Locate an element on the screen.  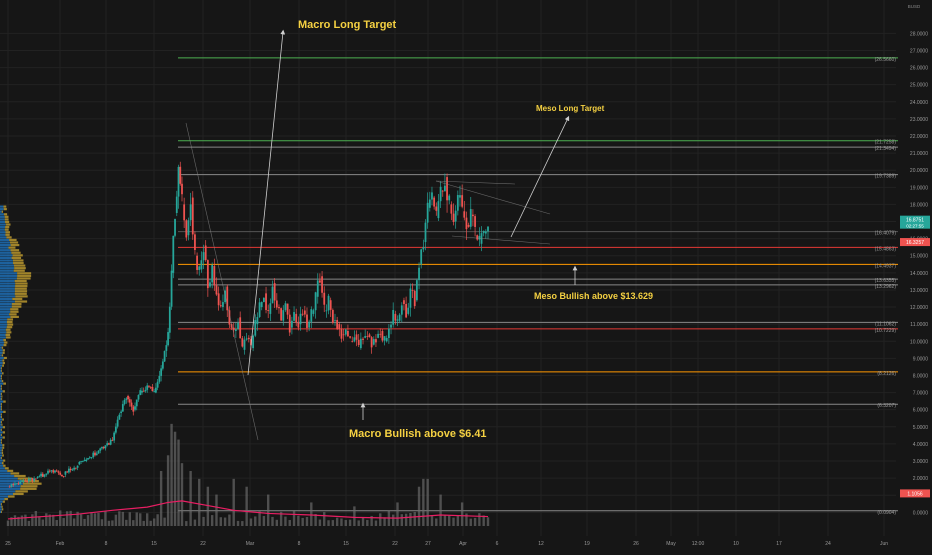
x-tick-label: Feb is located at coordinates (60, 544).